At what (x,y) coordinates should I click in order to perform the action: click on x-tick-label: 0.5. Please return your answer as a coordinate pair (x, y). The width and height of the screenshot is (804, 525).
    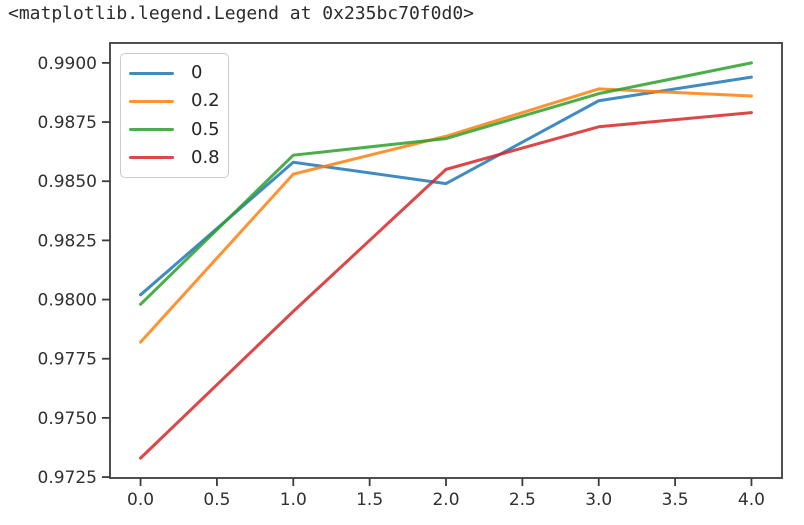
    Looking at the image, I should click on (216, 500).